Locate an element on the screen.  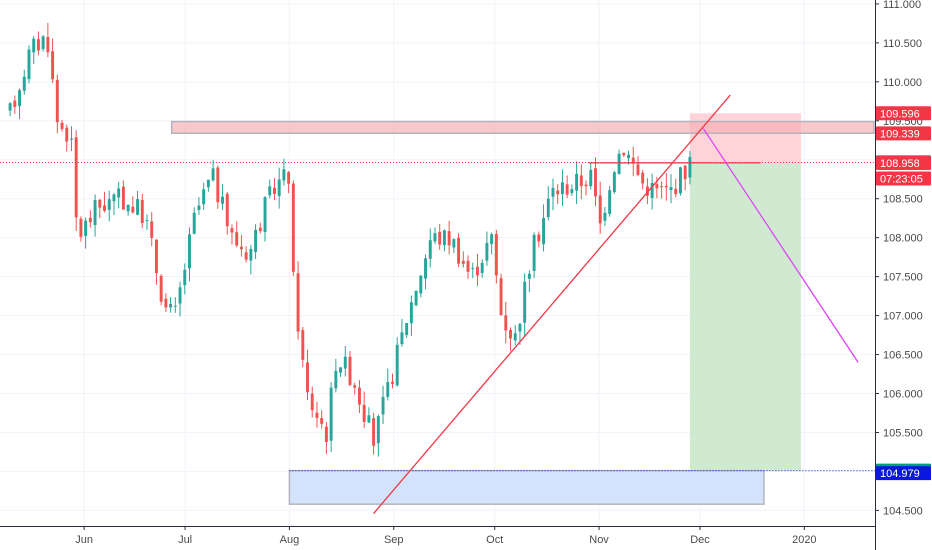
price-tag-label: 07:23:05 is located at coordinates (901, 179).